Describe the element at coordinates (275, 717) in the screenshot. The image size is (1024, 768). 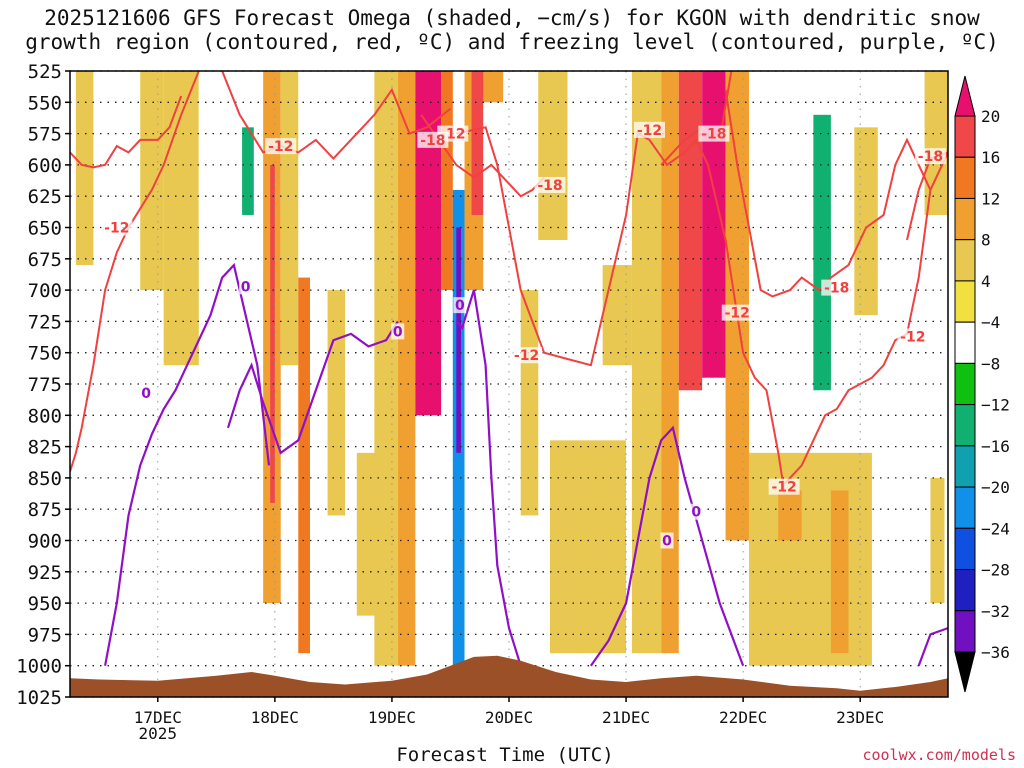
I see `x-tick-label: 18DEC` at that location.